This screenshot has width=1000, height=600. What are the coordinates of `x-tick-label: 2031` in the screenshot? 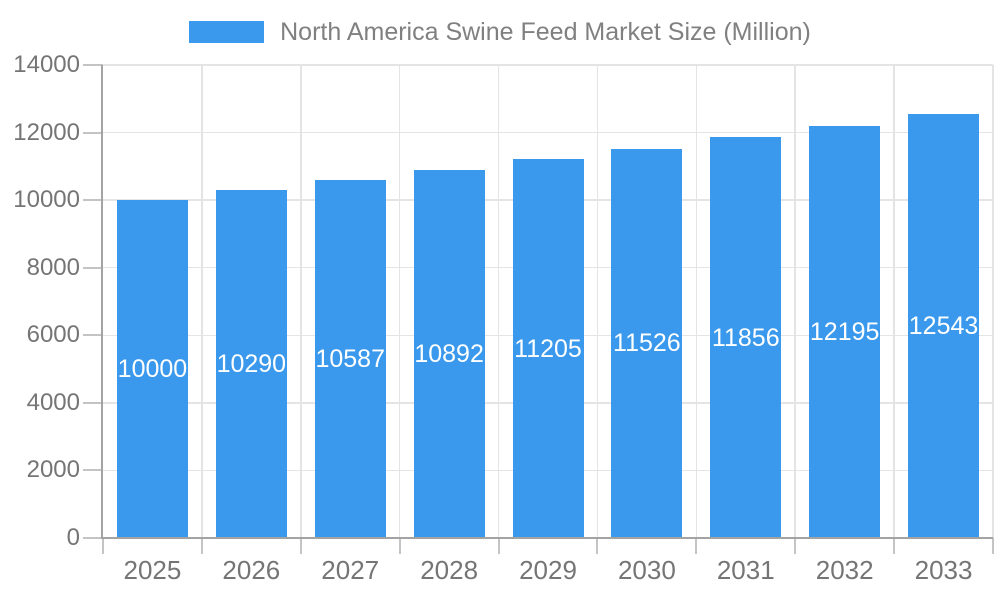 It's located at (745, 570).